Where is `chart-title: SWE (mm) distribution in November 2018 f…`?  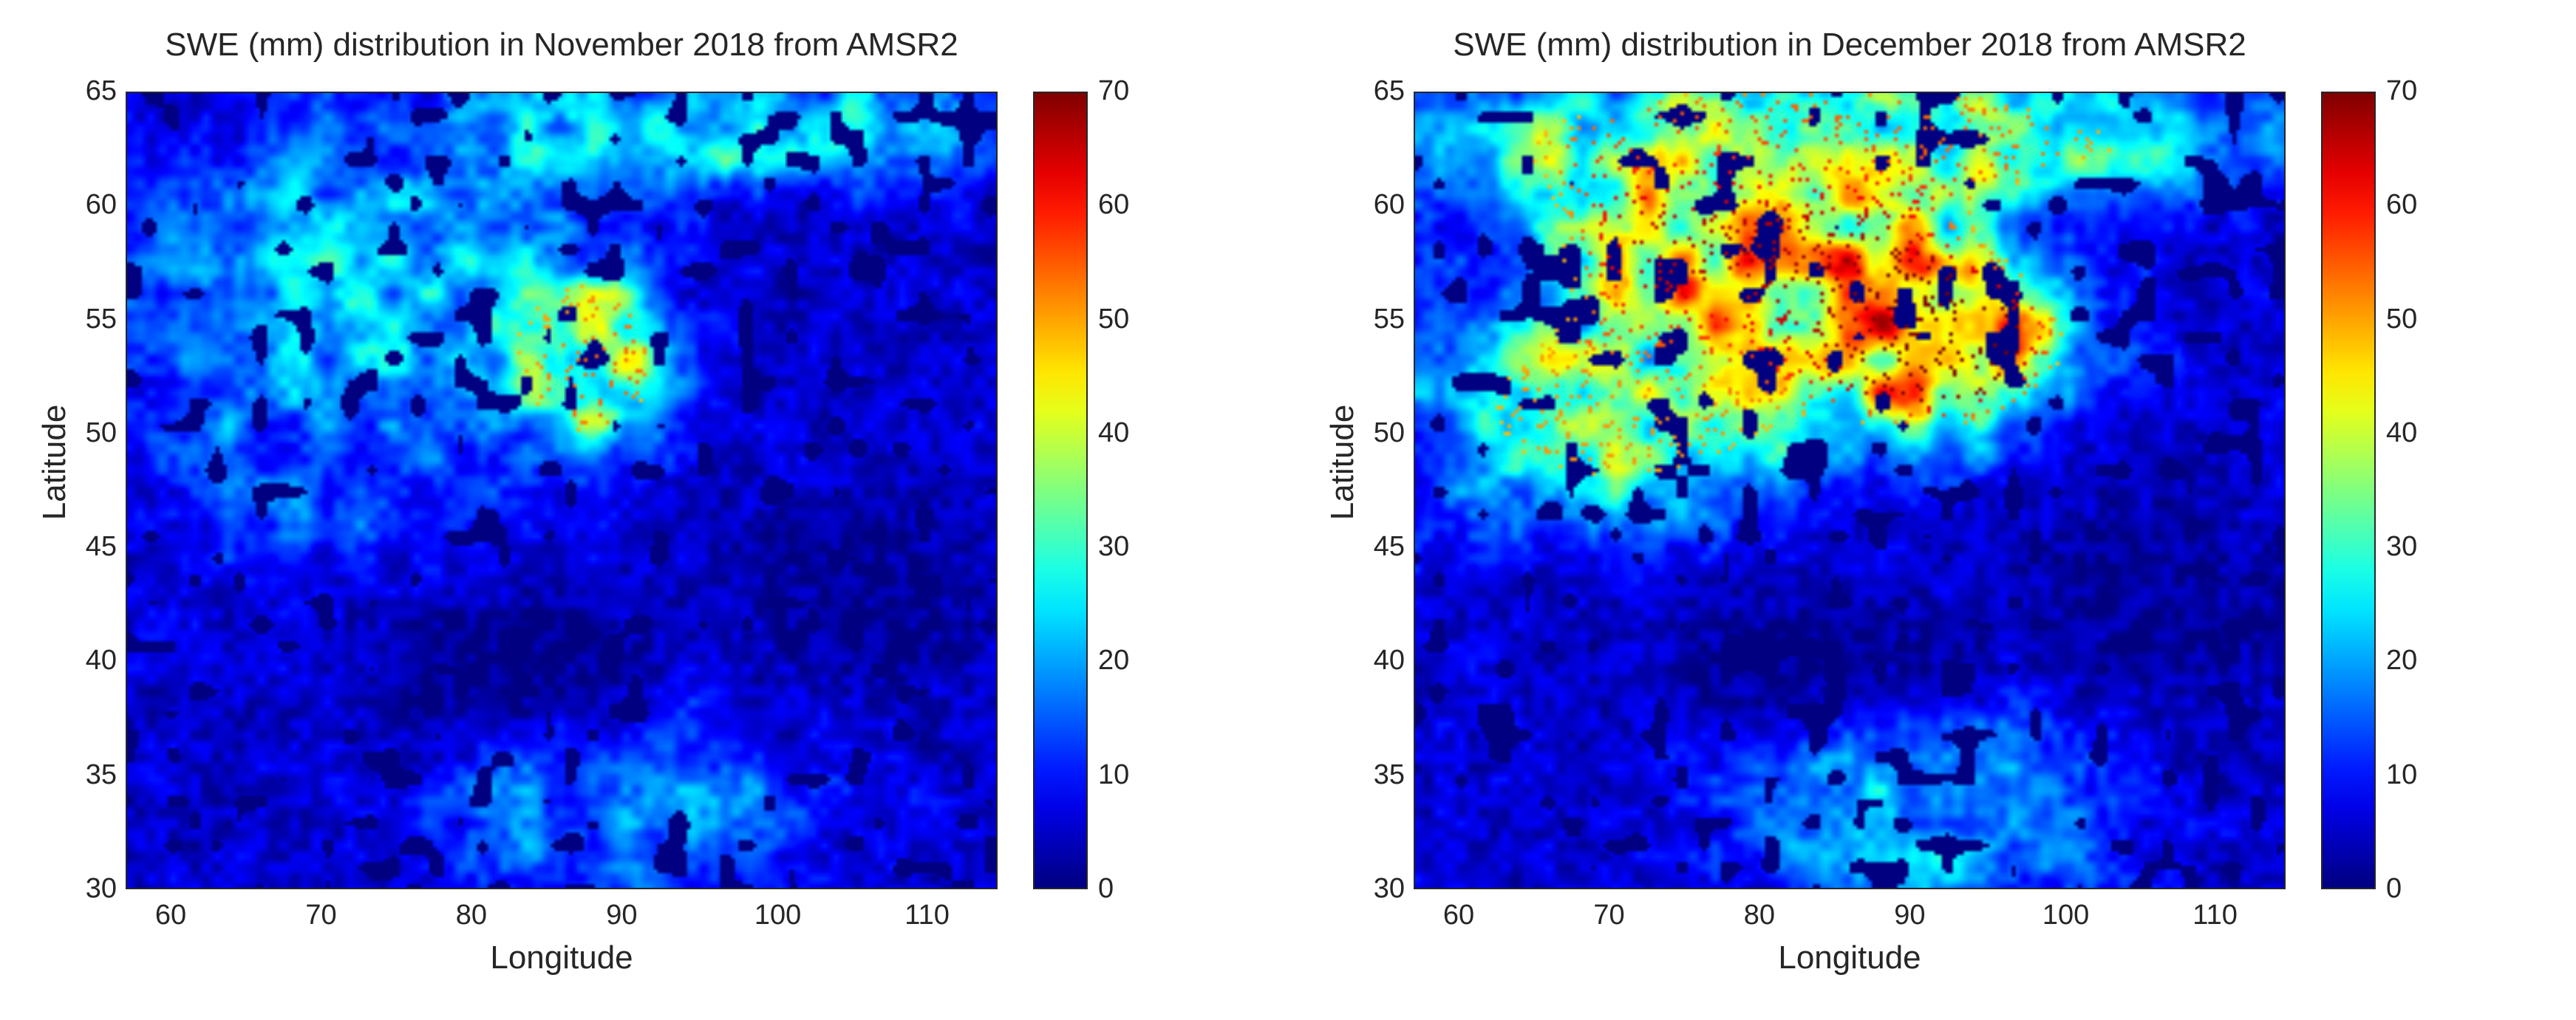 chart-title: SWE (mm) distribution in November 2018 f… is located at coordinates (561, 45).